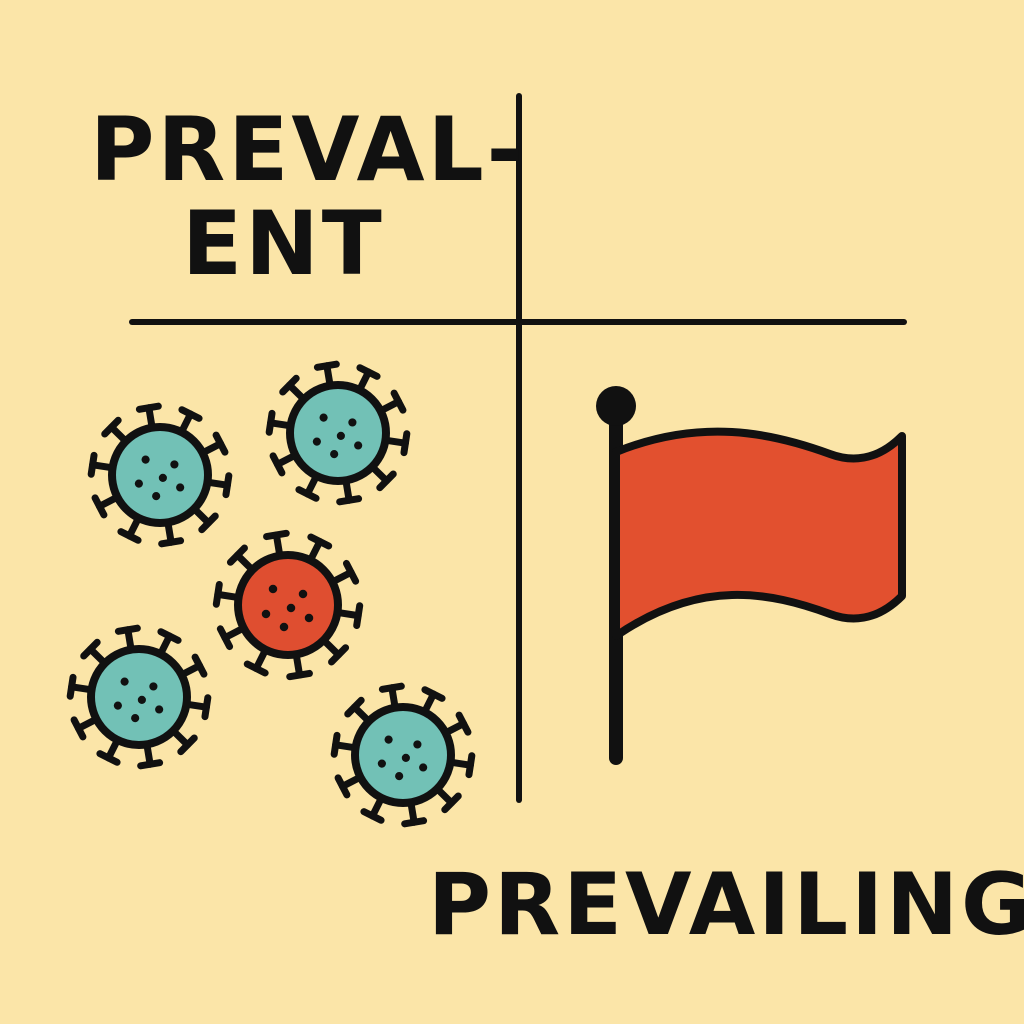 This screenshot has height=1024, width=1024. I want to click on word-prevailing: PREVAILING, so click(726, 905).